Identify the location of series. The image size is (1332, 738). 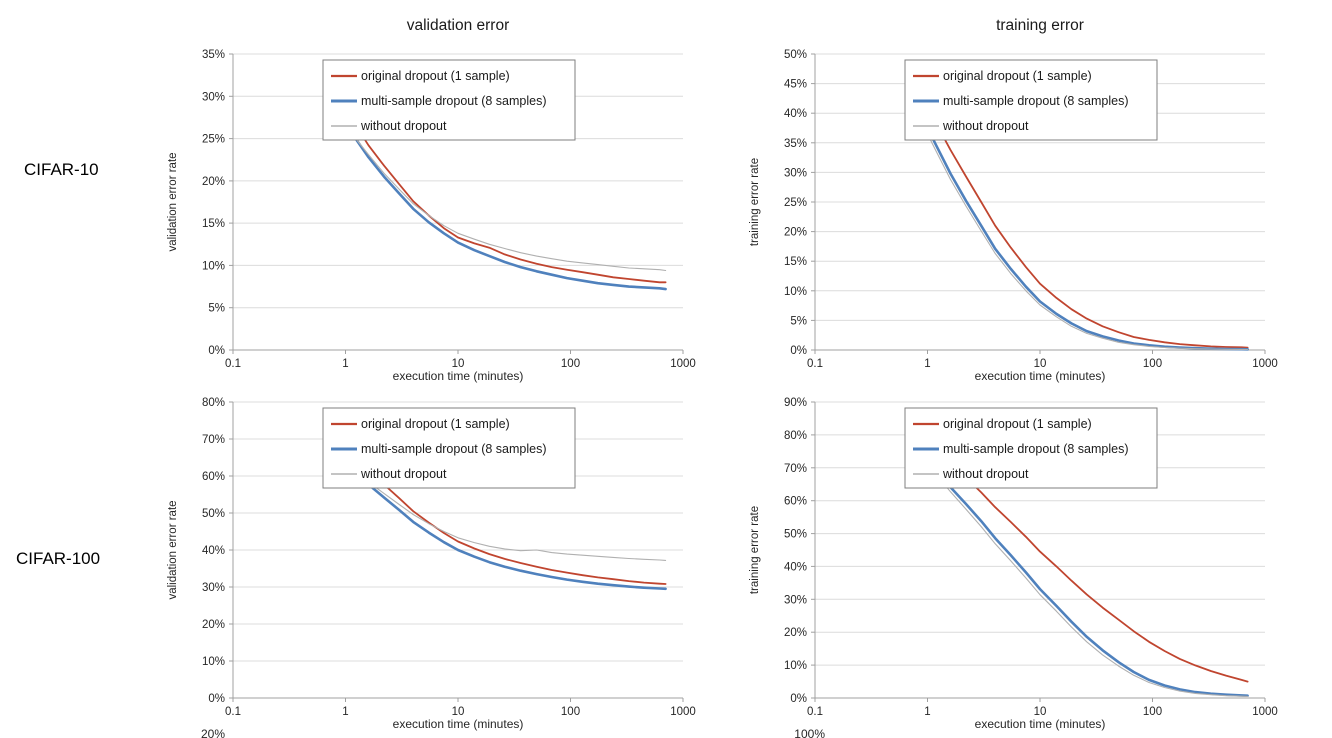
(496, 183).